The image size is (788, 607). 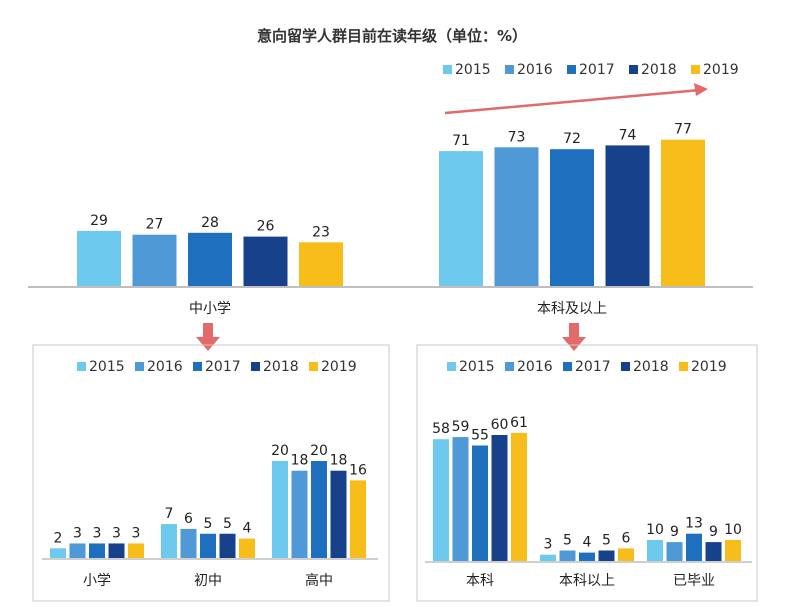 What do you see at coordinates (674, 532) in the screenshot?
I see `value-label-已毕业-2016: 9` at bounding box center [674, 532].